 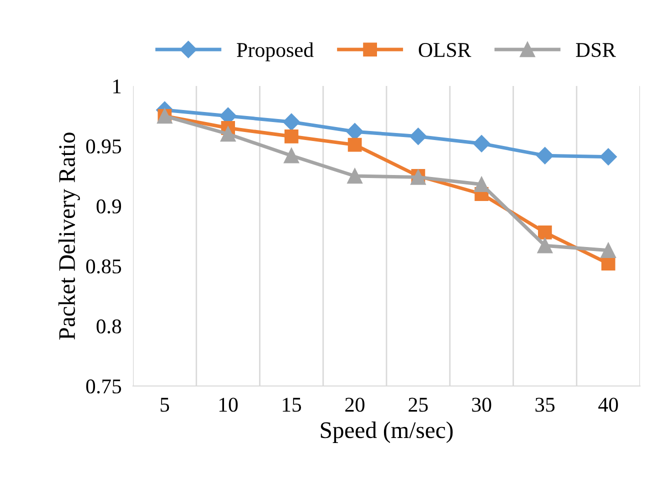 I want to click on x-tick-label: 20, so click(x=354, y=405).